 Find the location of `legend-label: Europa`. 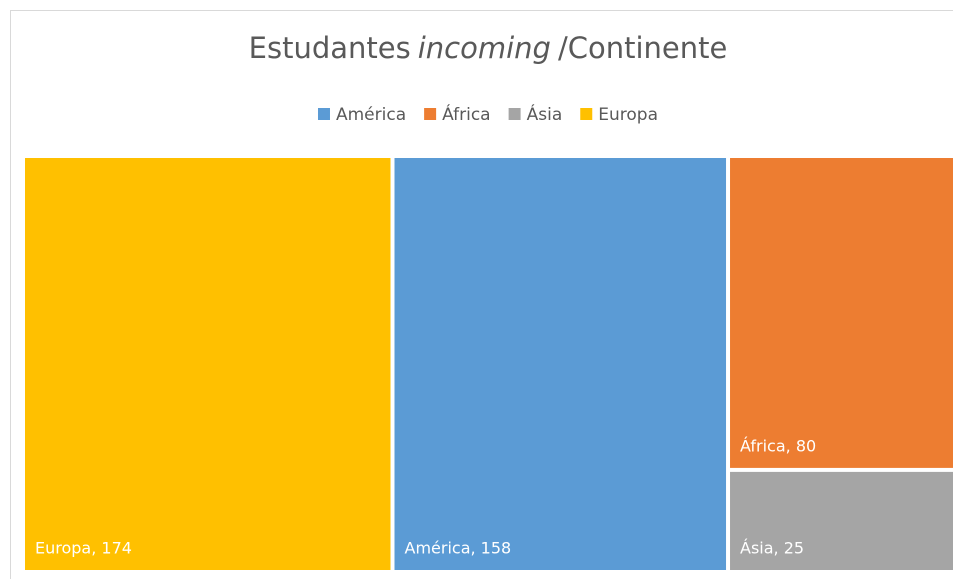

legend-label: Europa is located at coordinates (628, 115).